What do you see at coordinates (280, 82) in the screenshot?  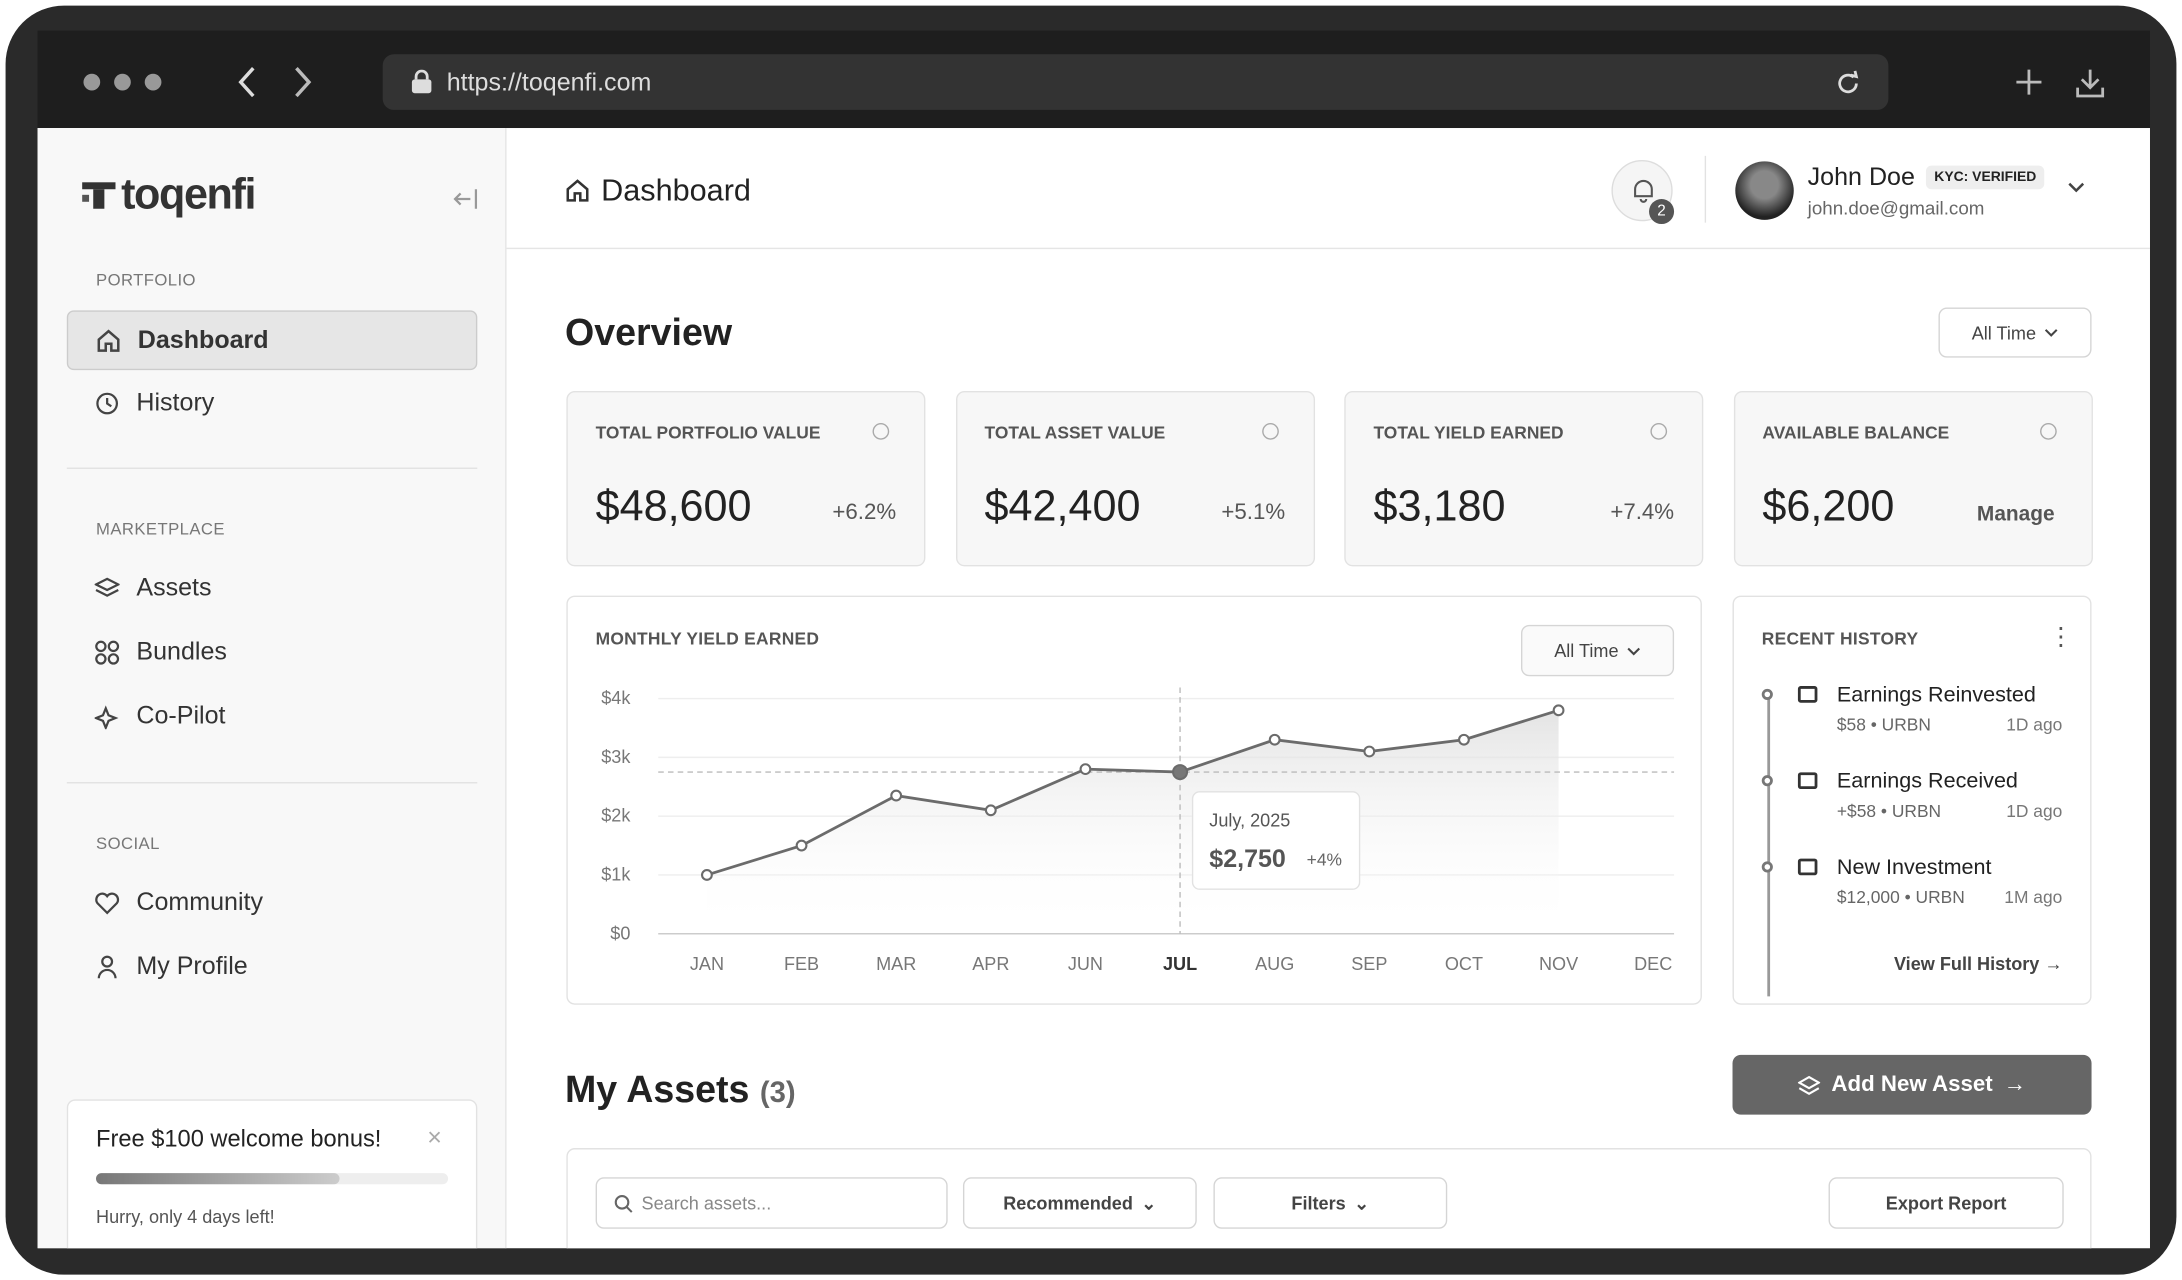 I see `nav-arrows` at bounding box center [280, 82].